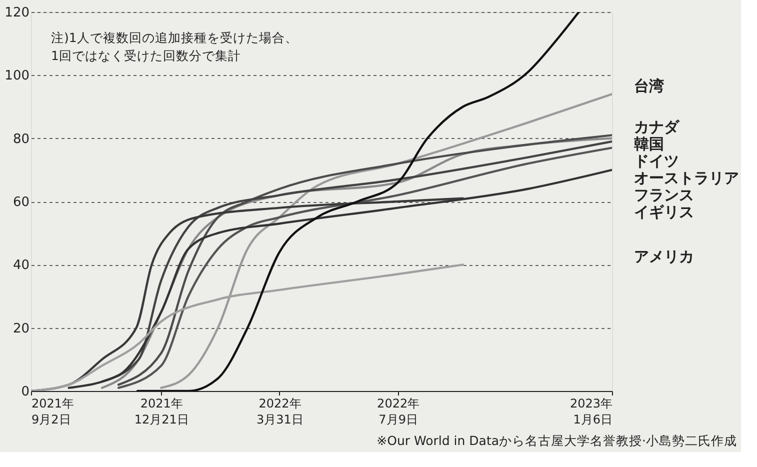  What do you see at coordinates (21, 328) in the screenshot?
I see `y-tick-label: 20` at bounding box center [21, 328].